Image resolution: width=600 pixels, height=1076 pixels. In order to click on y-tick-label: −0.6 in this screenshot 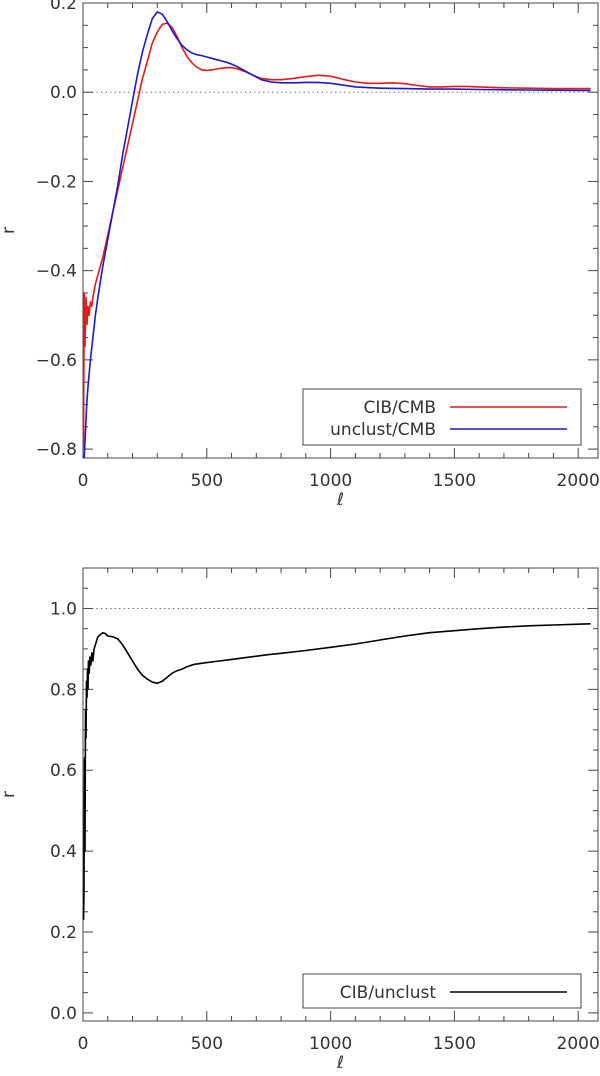, I will do `click(56, 361)`.